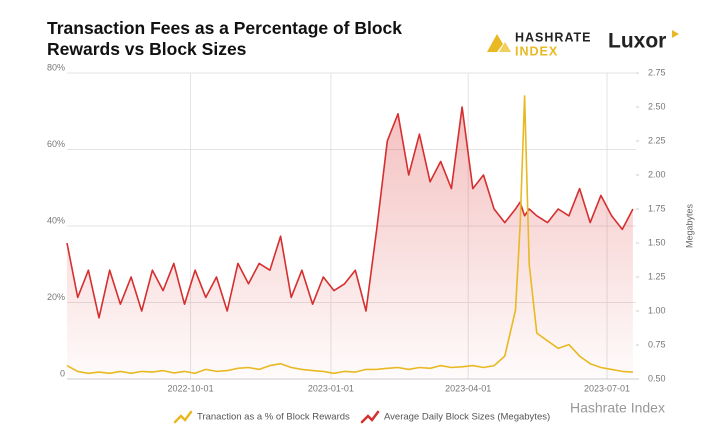 The height and width of the screenshot is (437, 720). What do you see at coordinates (657, 208) in the screenshot?
I see `y2-tick-label: 1.75` at bounding box center [657, 208].